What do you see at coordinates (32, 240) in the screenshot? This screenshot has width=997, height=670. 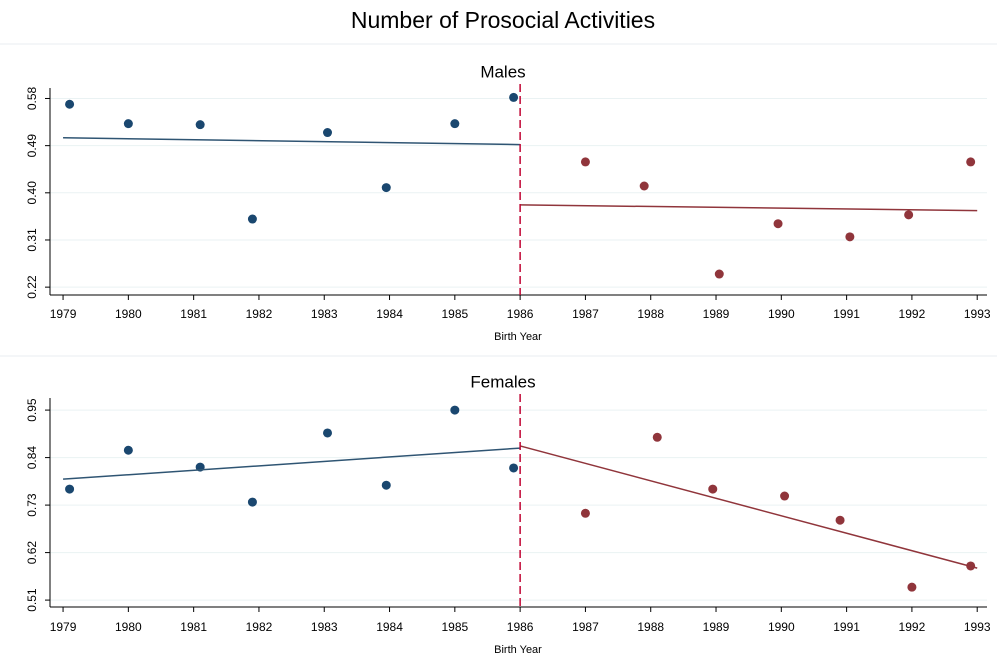 I see `y-tick-label: 0.31` at bounding box center [32, 240].